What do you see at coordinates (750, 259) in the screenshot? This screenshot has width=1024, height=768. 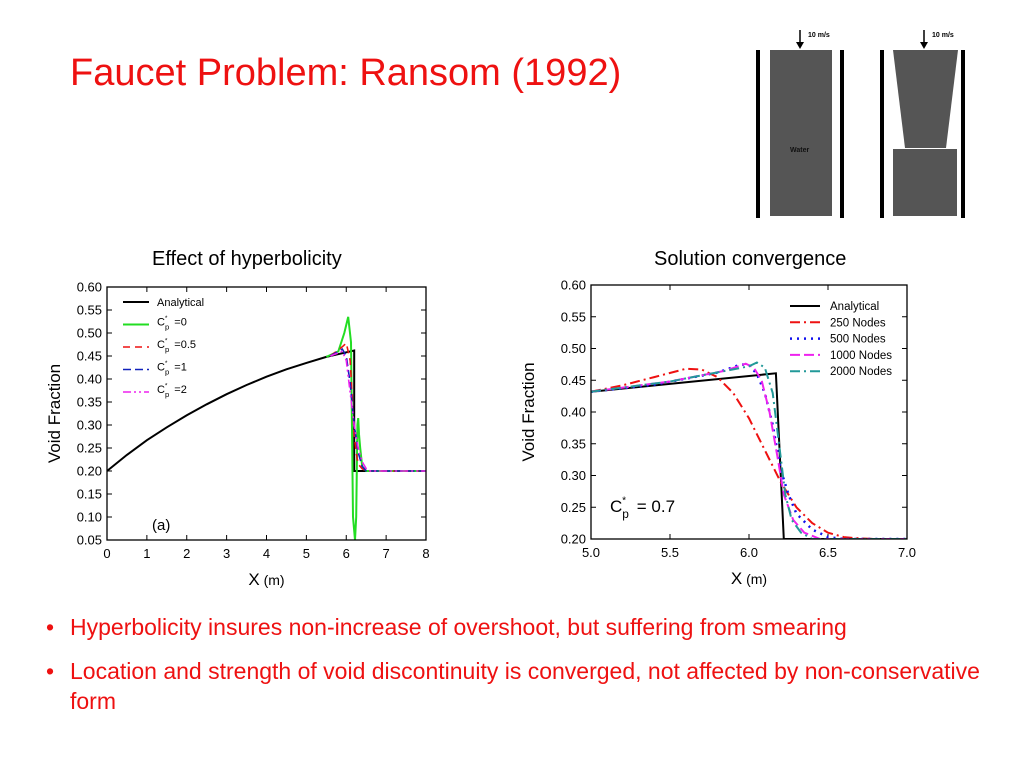 I see `chart-b-title: Solution convergence` at bounding box center [750, 259].